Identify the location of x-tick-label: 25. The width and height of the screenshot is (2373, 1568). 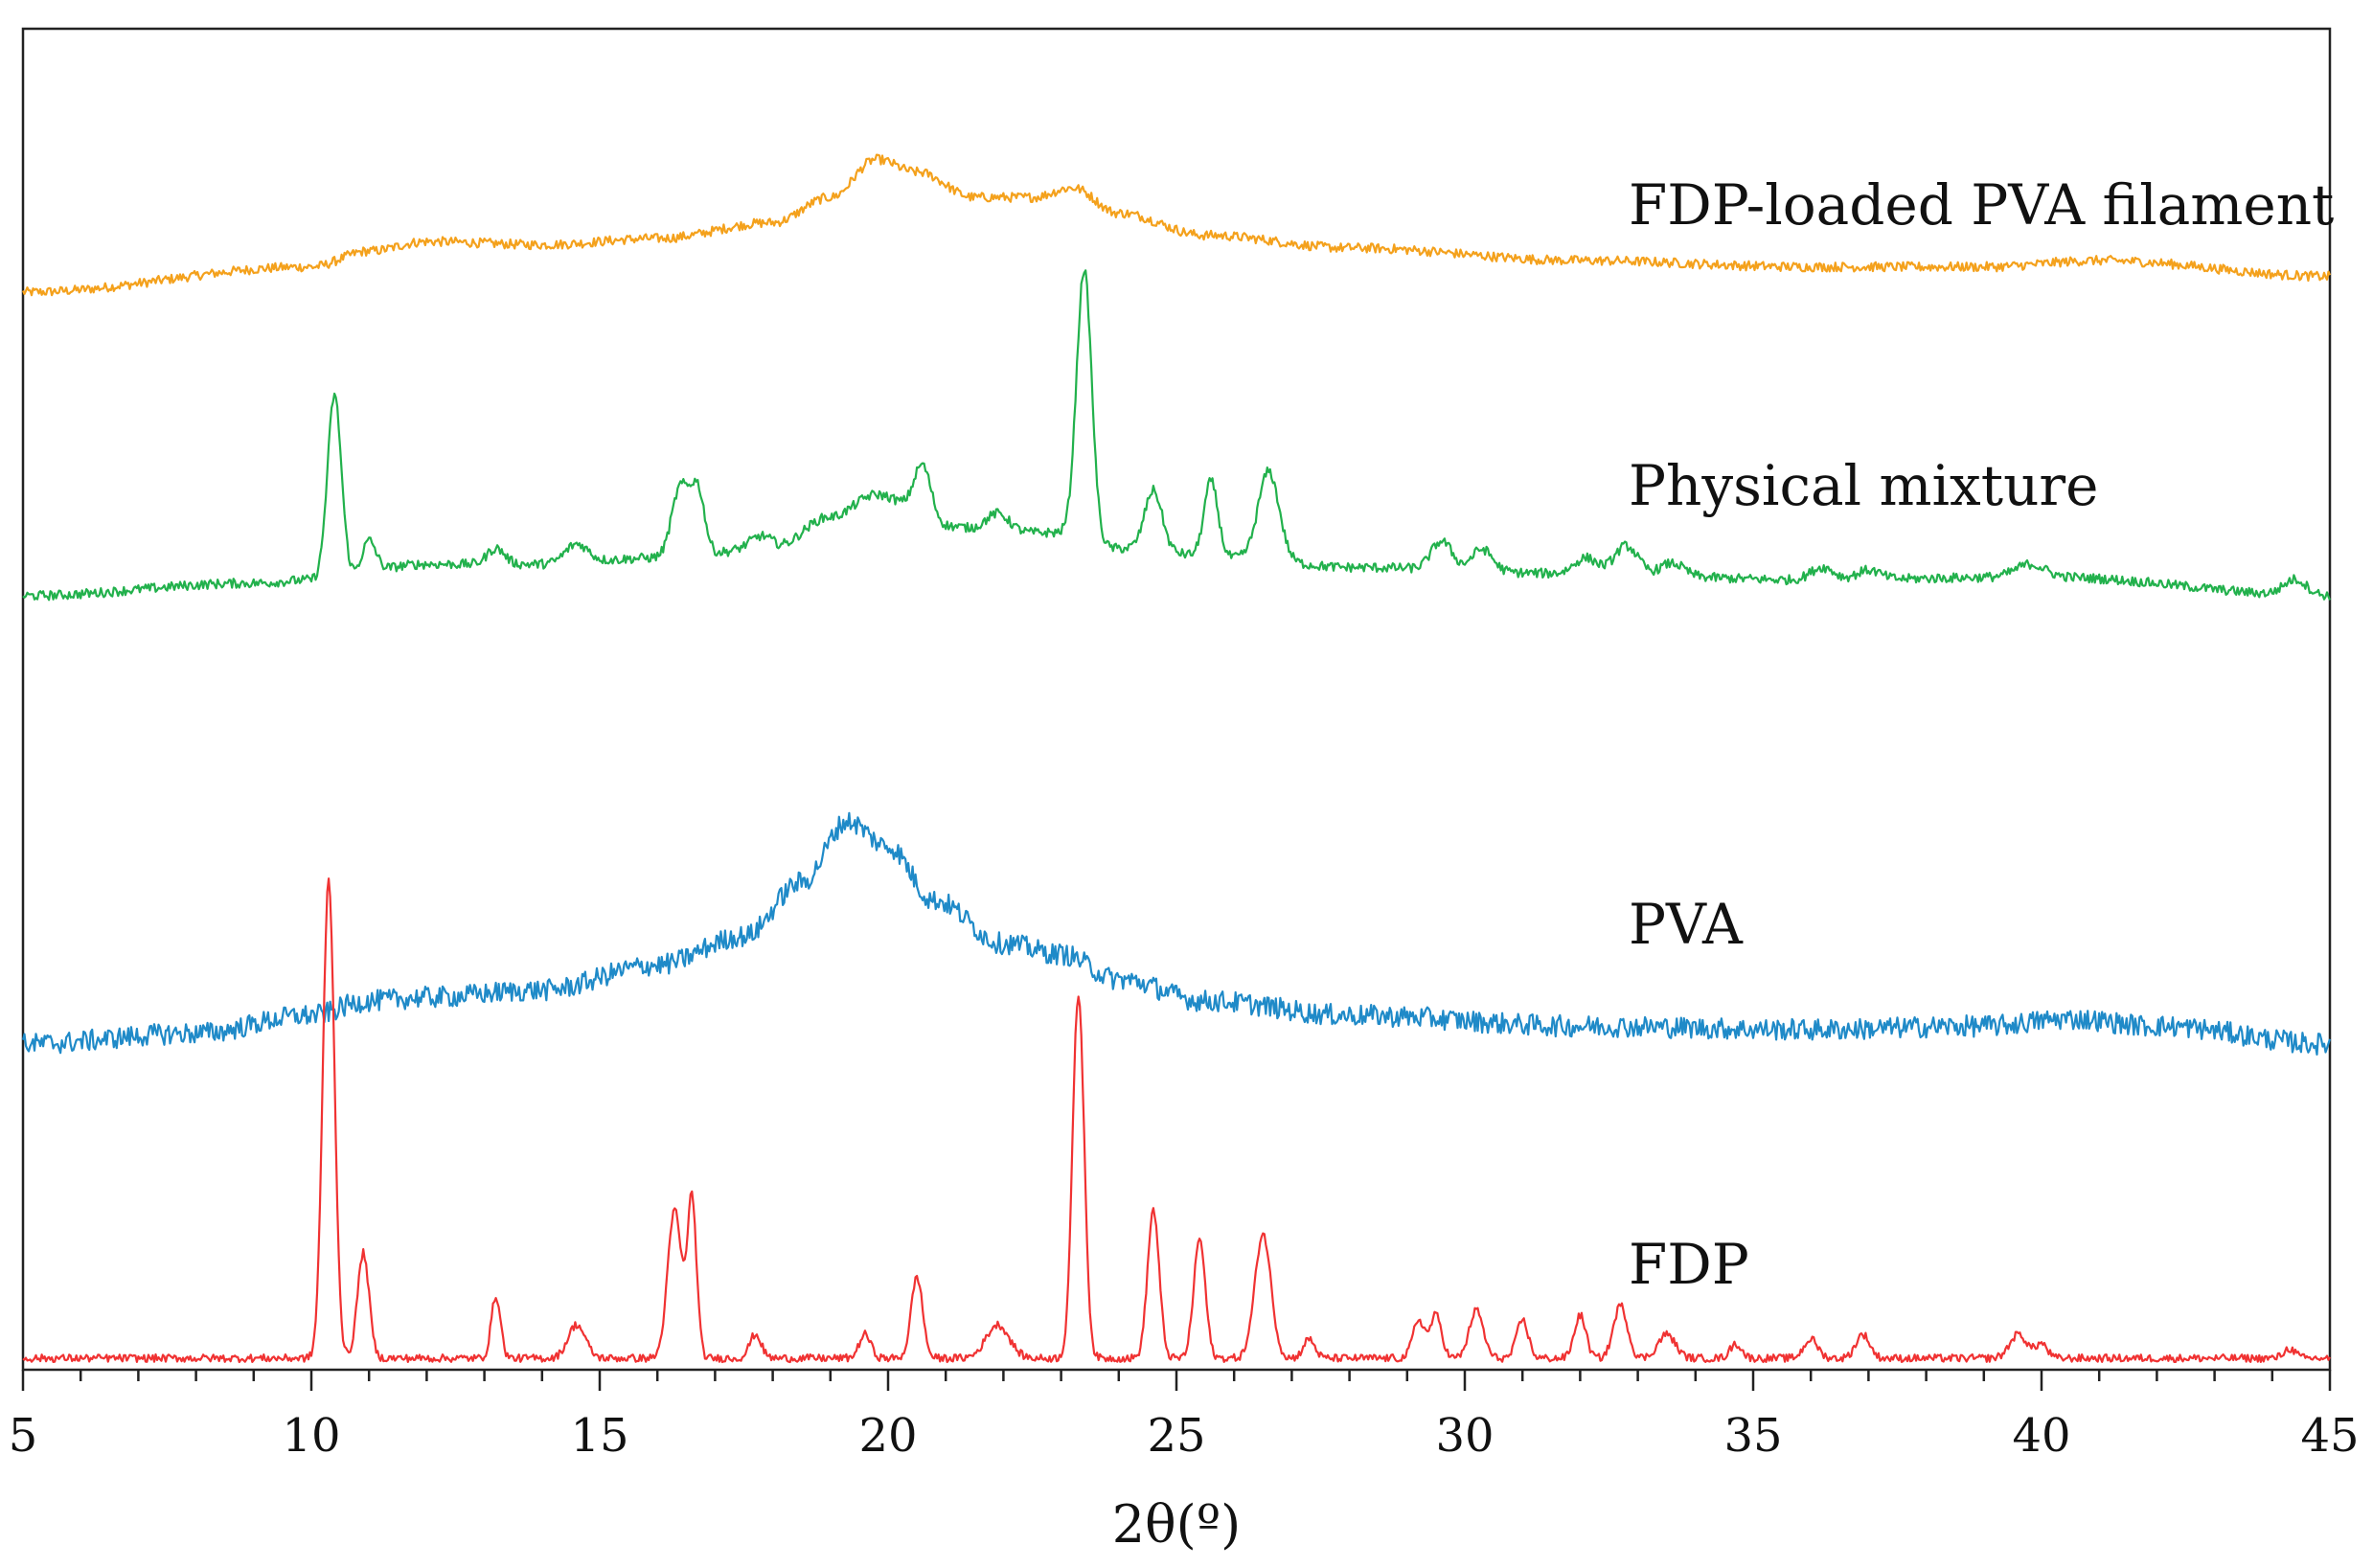
(1176, 1436).